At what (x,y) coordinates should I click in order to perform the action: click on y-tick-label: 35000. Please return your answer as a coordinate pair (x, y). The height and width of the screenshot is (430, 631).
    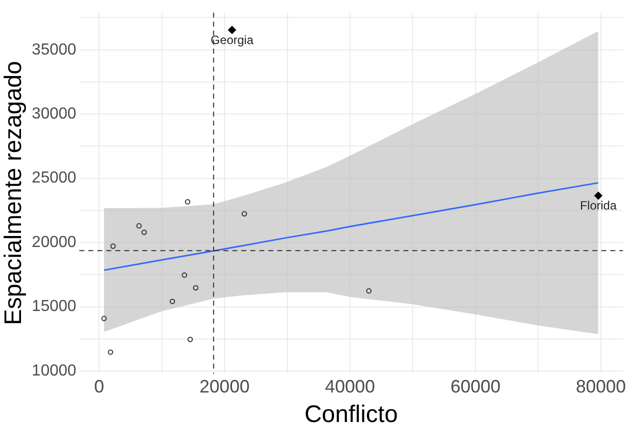
    Looking at the image, I should click on (54, 49).